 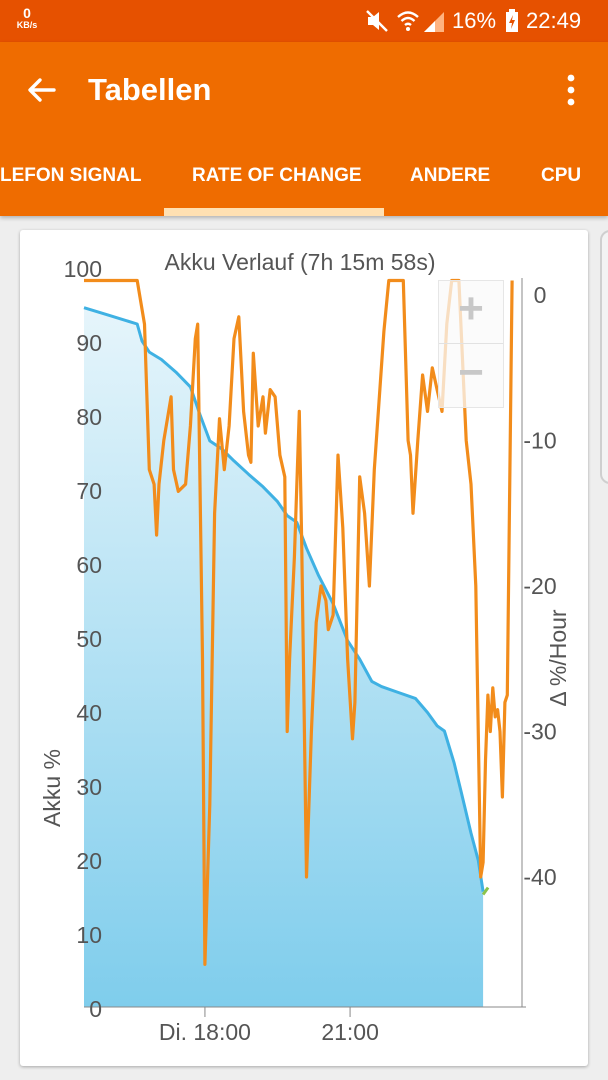 I want to click on y-tick-label: 40, so click(x=89, y=713).